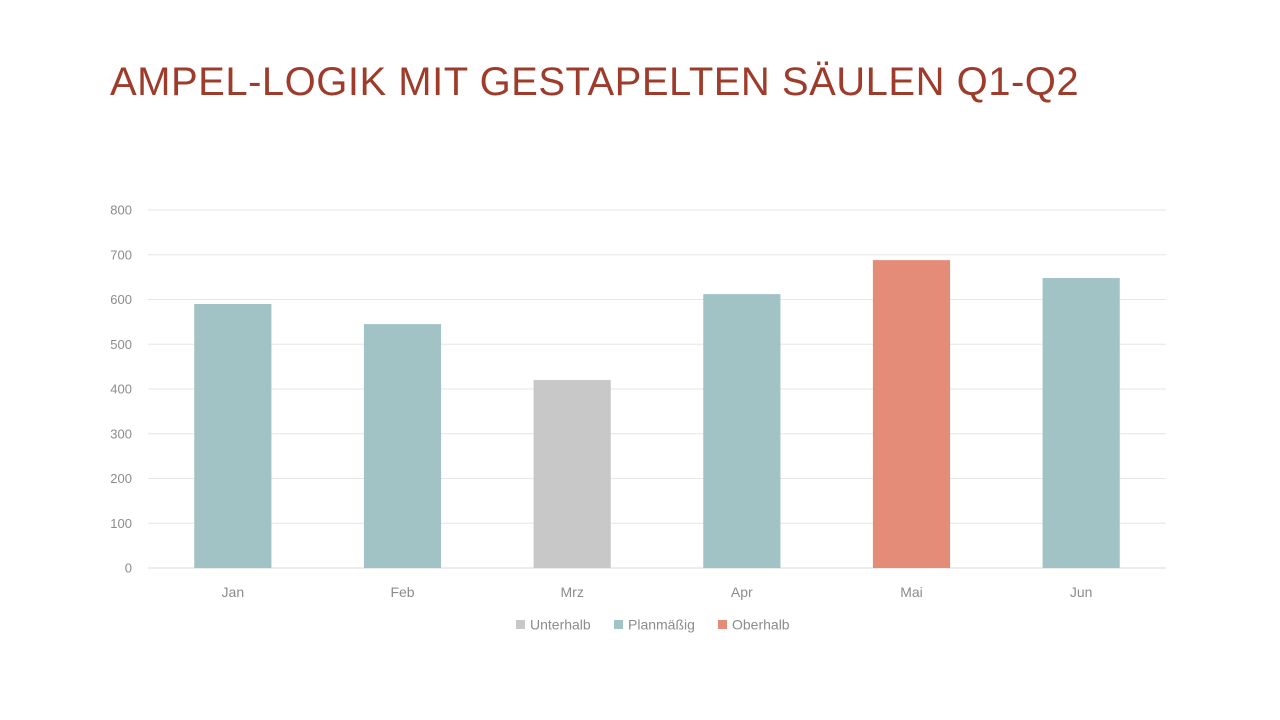 The image size is (1280, 720). Describe the element at coordinates (402, 446) in the screenshot. I see `bar-feb-planmäßig` at that location.